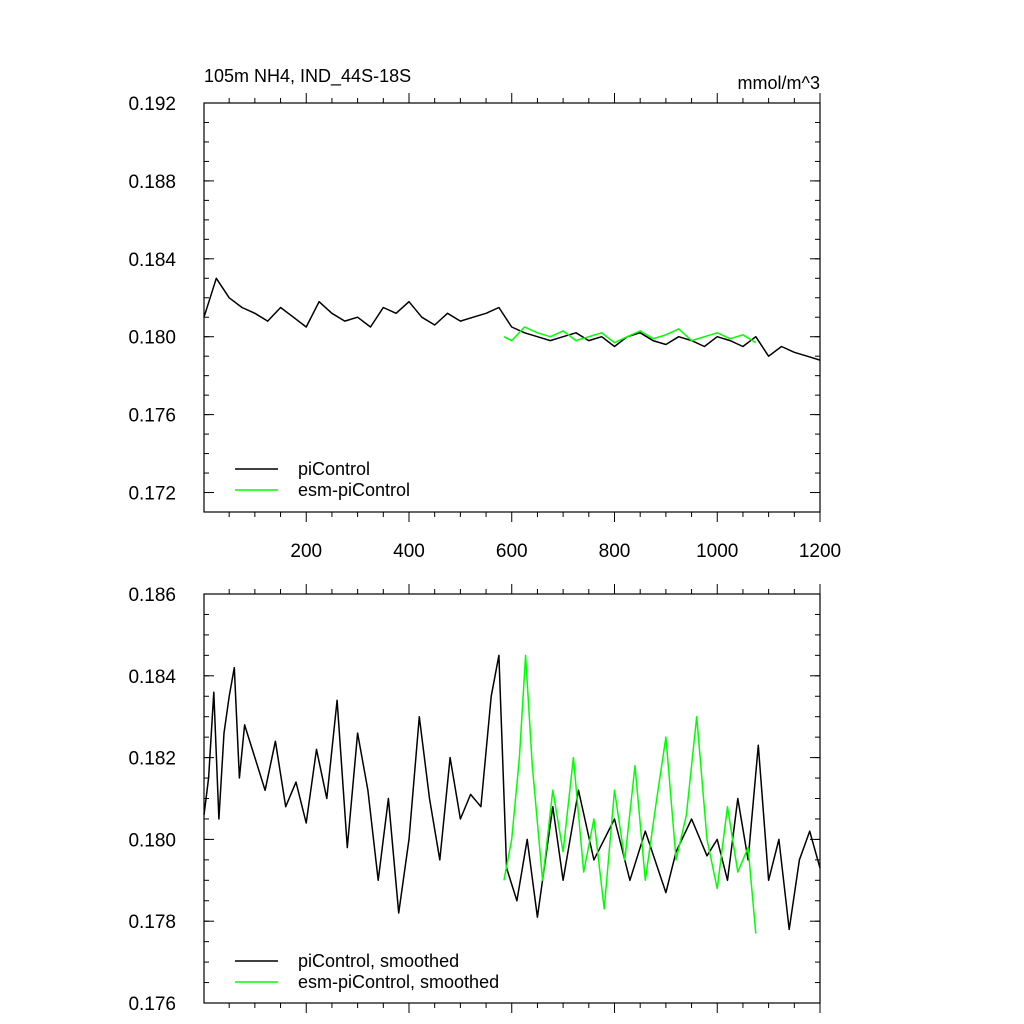 This screenshot has width=1024, height=1024. What do you see at coordinates (820, 551) in the screenshot?
I see `x-tick-label: 1200` at bounding box center [820, 551].